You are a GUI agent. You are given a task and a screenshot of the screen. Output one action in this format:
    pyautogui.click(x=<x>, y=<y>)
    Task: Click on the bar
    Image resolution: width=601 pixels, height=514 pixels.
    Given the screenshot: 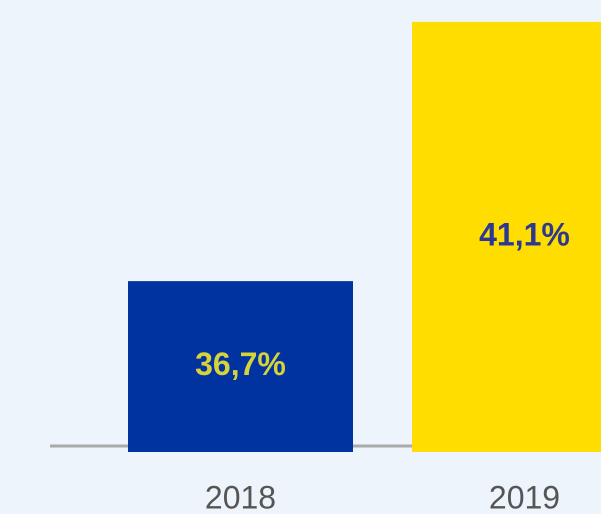 What is the action you would take?
    pyautogui.click(x=240, y=366)
    